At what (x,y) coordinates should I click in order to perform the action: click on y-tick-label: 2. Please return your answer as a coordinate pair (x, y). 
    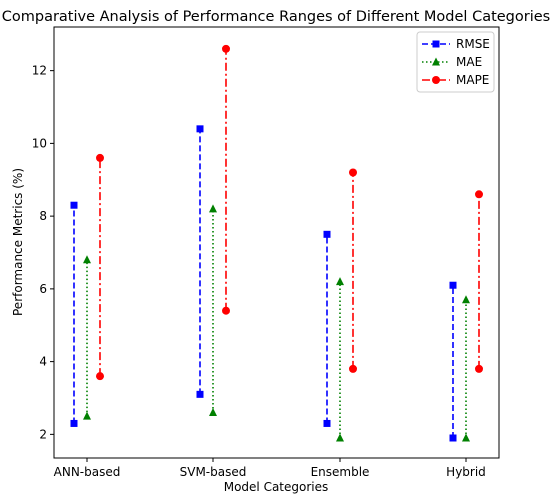
    Looking at the image, I should click on (43, 434).